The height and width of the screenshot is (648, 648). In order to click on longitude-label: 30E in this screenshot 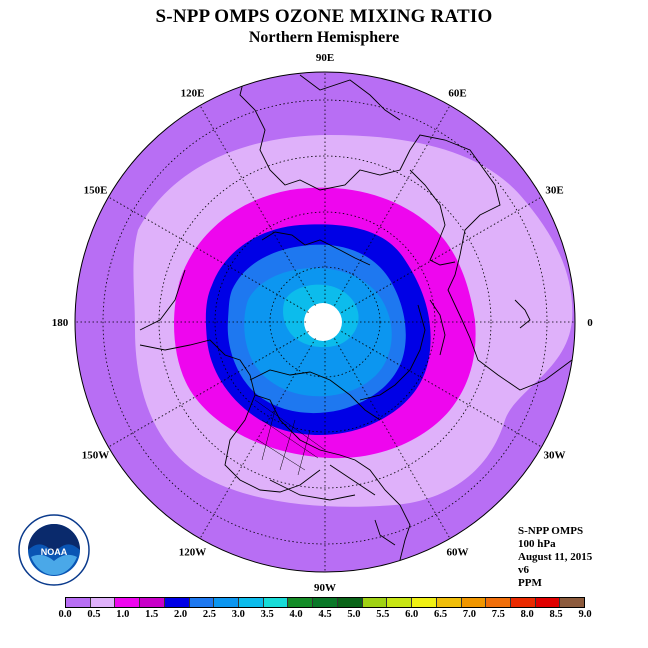, I will do `click(554, 191)`.